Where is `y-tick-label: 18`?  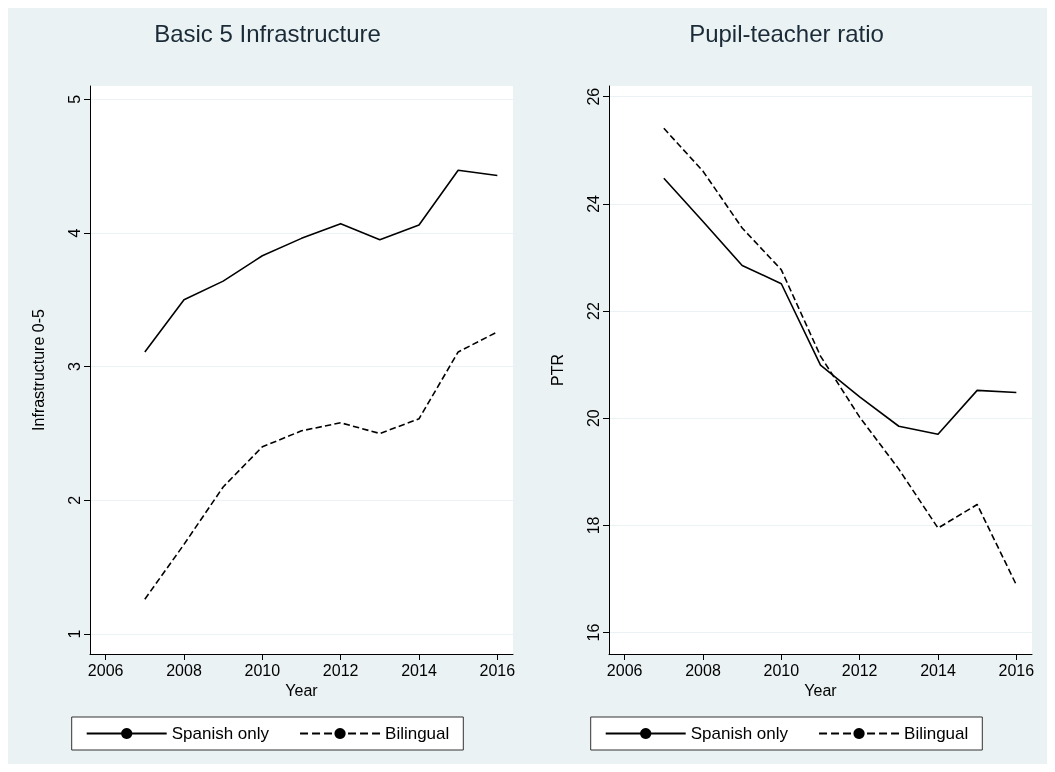 y-tick-label: 18 is located at coordinates (593, 525).